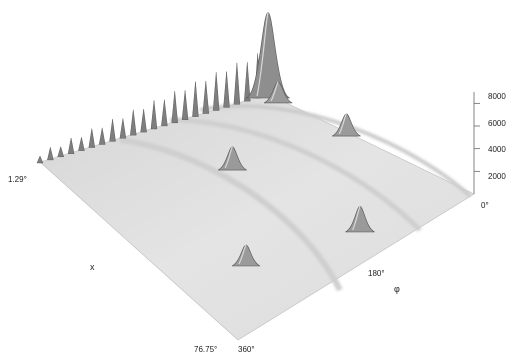  What do you see at coordinates (376, 273) in the screenshot?
I see `phi-tick-label-180: 180°` at bounding box center [376, 273].